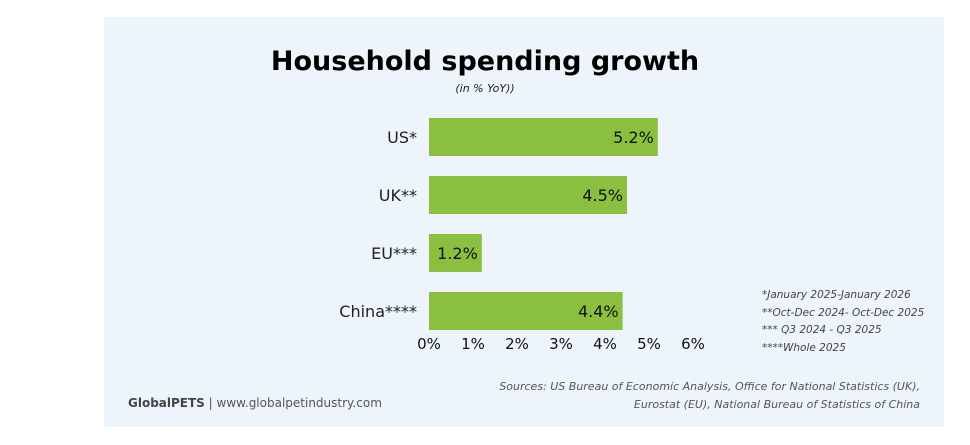 The image size is (970, 445). I want to click on data-label: 5.2%, so click(633, 137).